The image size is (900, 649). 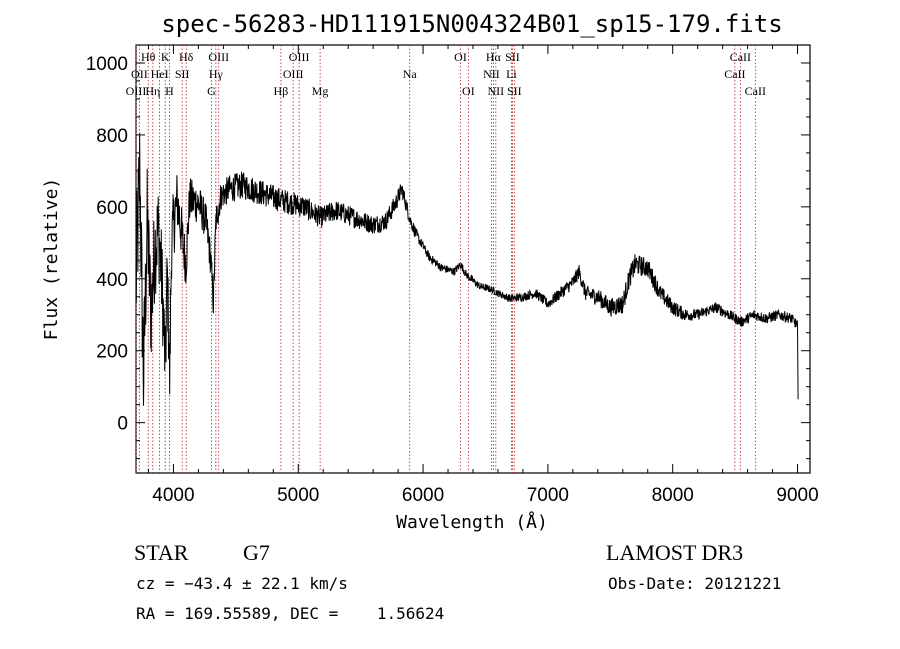 What do you see at coordinates (410, 74) in the screenshot?
I see `spectral-line-label: Na` at bounding box center [410, 74].